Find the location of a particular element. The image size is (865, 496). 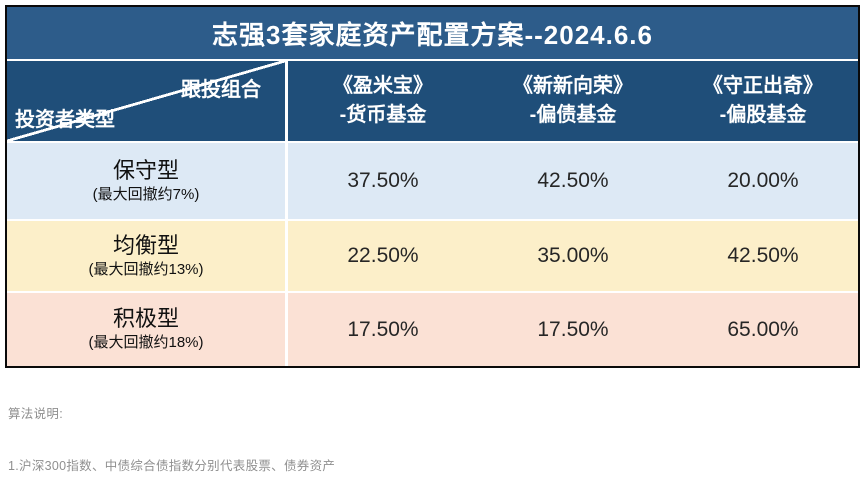

column-header-xinxinxiangrong: 《新新向荣》 -偏债基金 is located at coordinates (573, 101).